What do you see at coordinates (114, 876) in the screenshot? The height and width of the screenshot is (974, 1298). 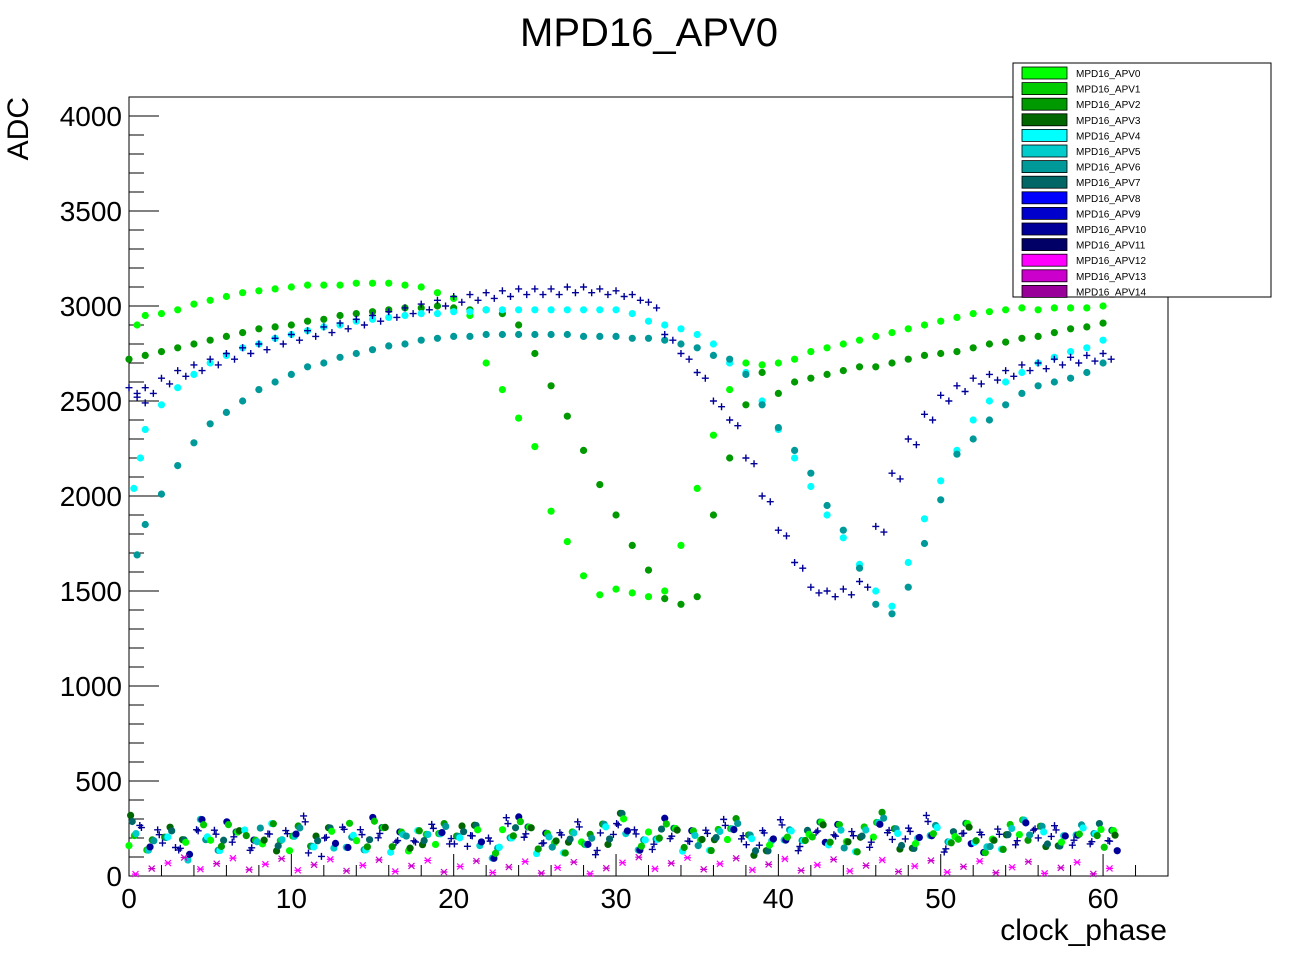 I see `y-tick-label: 0` at bounding box center [114, 876].